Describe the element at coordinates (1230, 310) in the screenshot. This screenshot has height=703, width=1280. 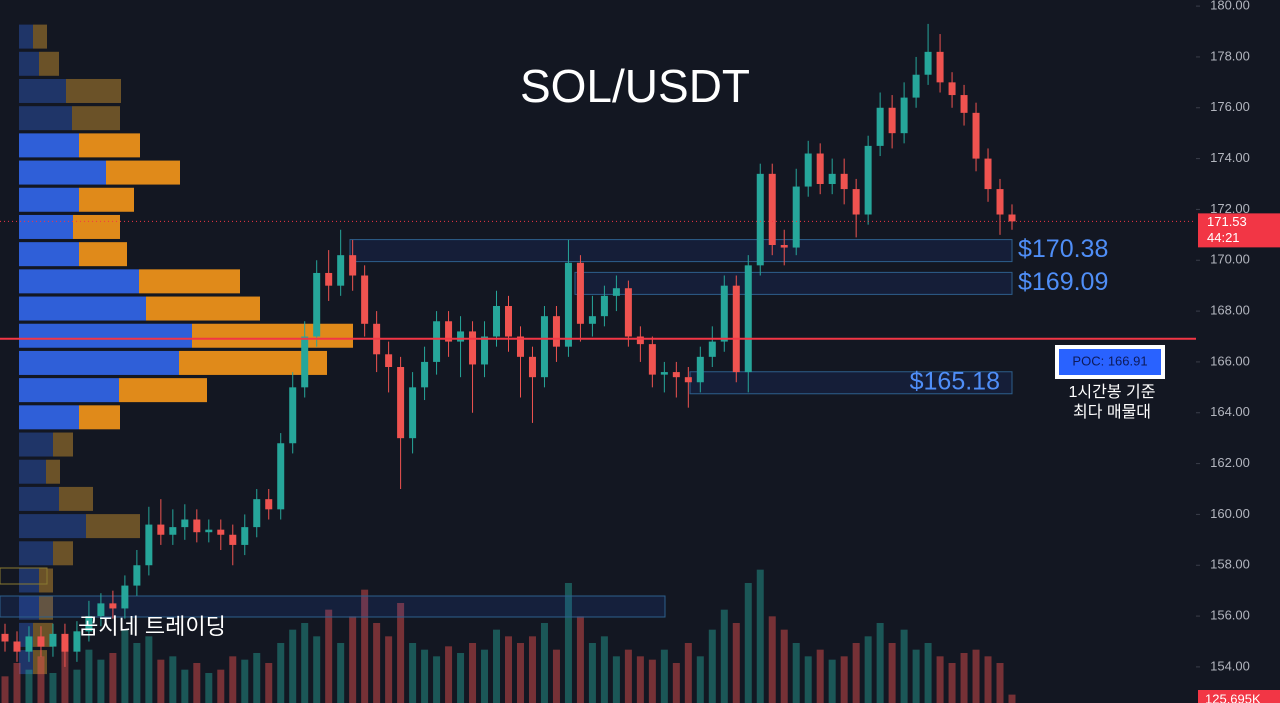
I see `y-tick-label: 168.00` at that location.